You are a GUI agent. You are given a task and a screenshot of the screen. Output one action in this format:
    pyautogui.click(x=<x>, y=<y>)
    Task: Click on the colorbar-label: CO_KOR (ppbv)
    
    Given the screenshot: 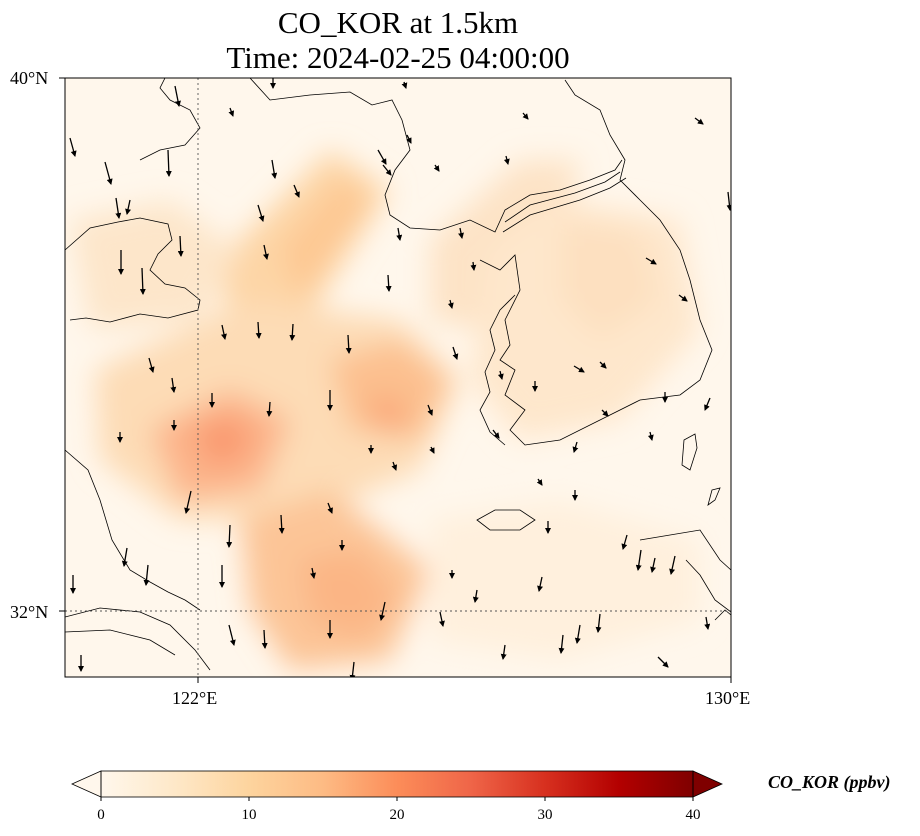 What is the action you would take?
    pyautogui.click(x=829, y=782)
    